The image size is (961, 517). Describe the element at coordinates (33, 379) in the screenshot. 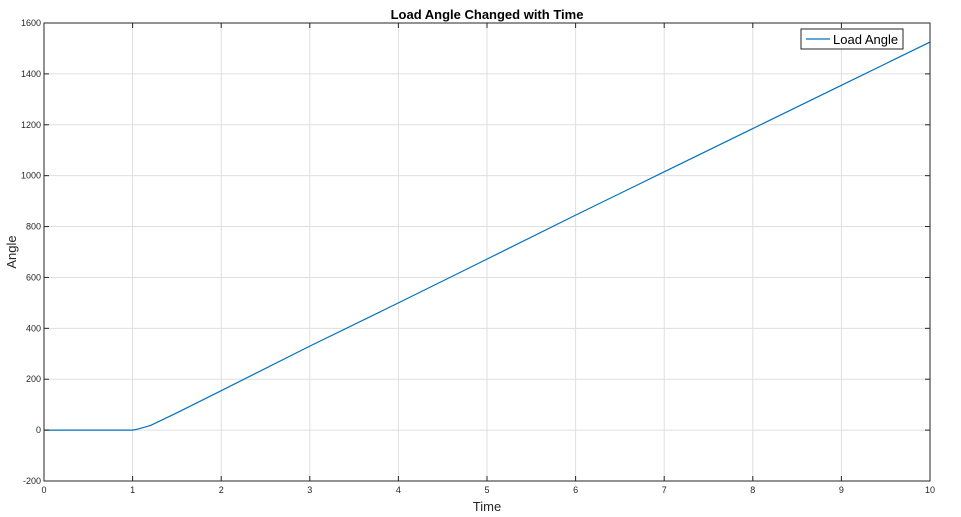

I see `y-tick-label: 200` at that location.